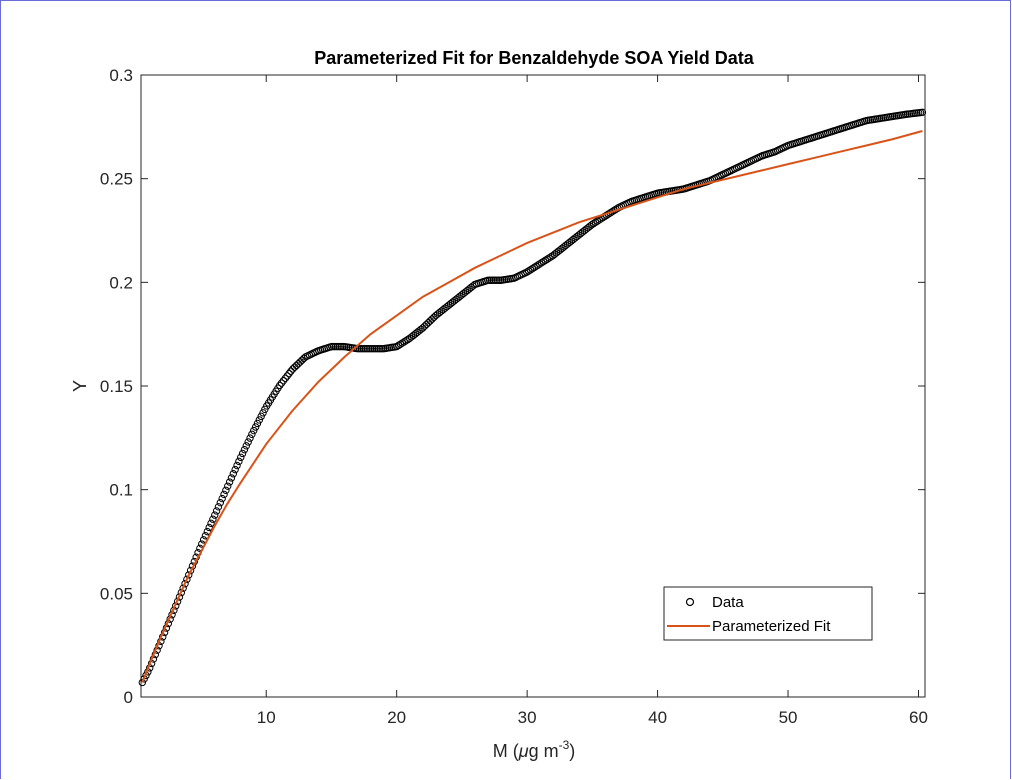  I want to click on x-tick-label: 30, so click(527, 717).